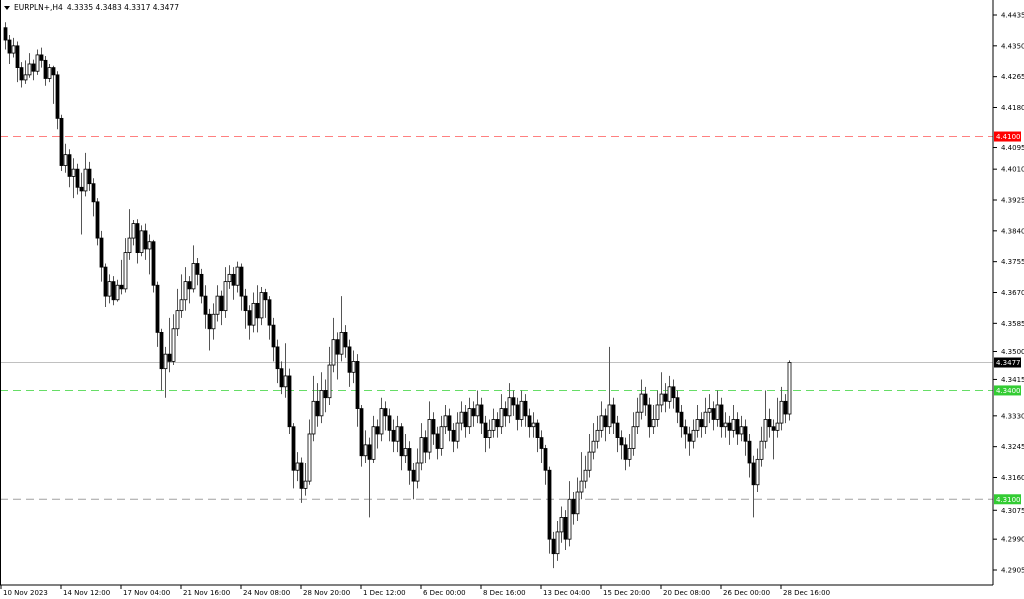 The image size is (1024, 599). I want to click on time-tick-label: 28 Dec 16:00, so click(806, 593).